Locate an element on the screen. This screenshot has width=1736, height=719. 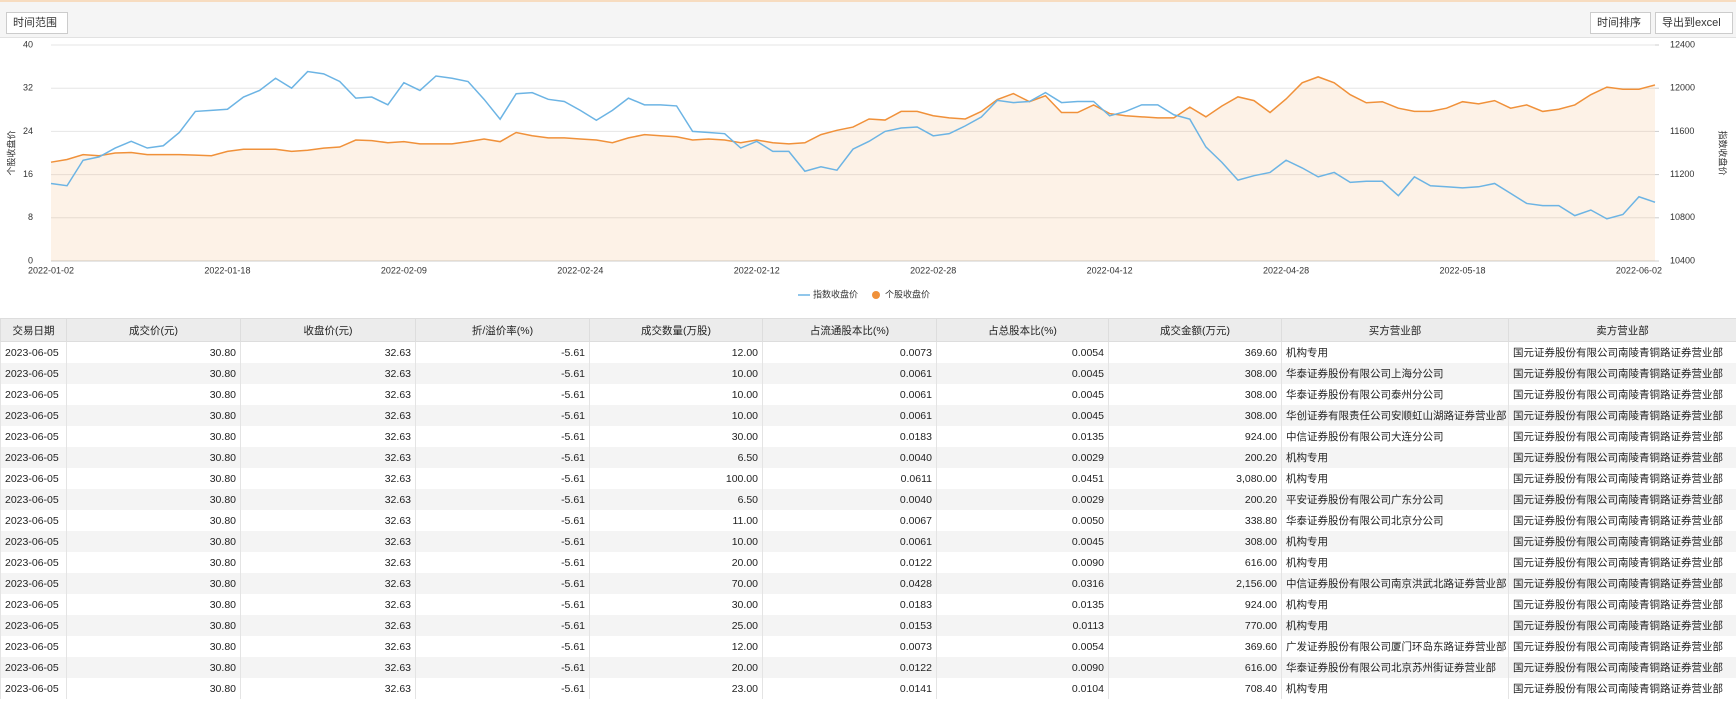
table-cell: 6.50 is located at coordinates (676, 457).